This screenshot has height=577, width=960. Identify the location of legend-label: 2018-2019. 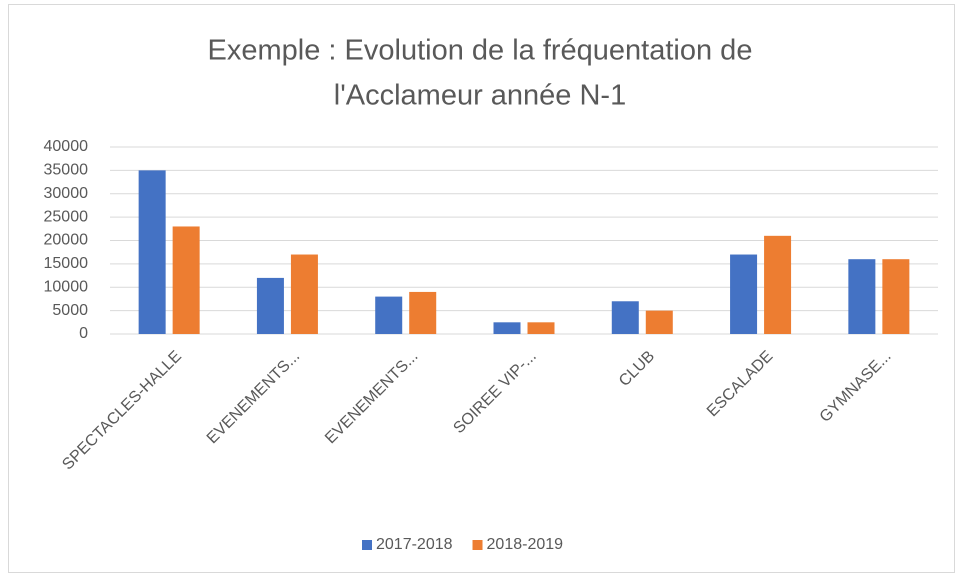
(525, 544).